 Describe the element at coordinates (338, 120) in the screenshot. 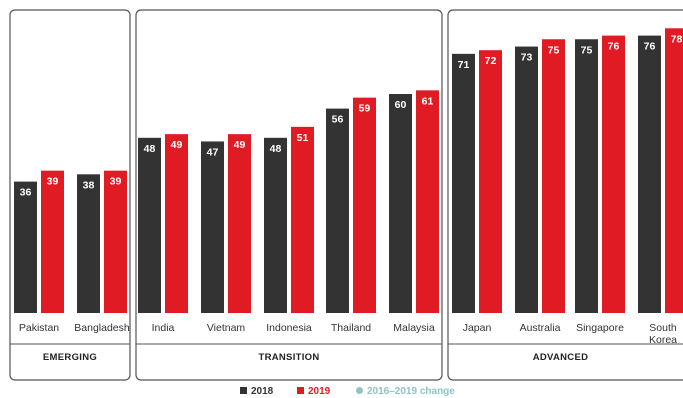

I see `value-label-thailand-2018: 56` at that location.